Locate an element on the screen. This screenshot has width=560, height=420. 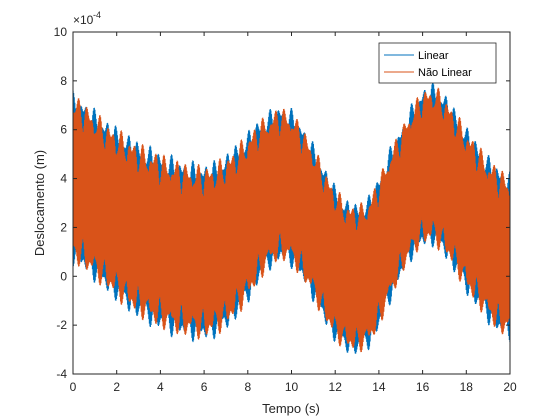
x-tick-label: 4 is located at coordinates (160, 387).